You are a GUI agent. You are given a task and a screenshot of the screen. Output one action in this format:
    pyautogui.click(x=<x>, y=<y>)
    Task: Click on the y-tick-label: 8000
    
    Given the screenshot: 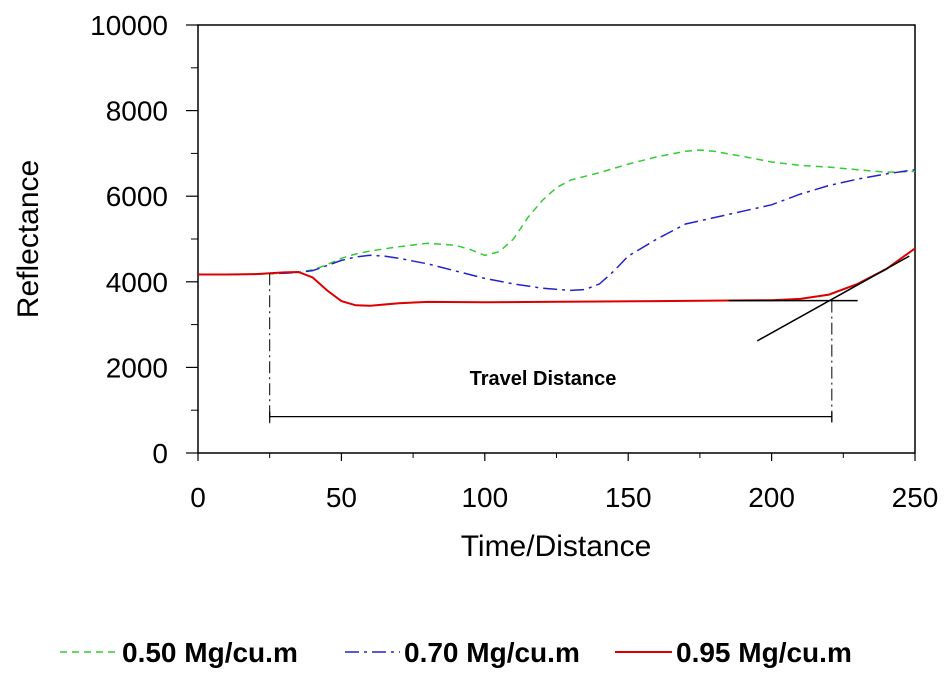 What is the action you would take?
    pyautogui.click(x=137, y=111)
    